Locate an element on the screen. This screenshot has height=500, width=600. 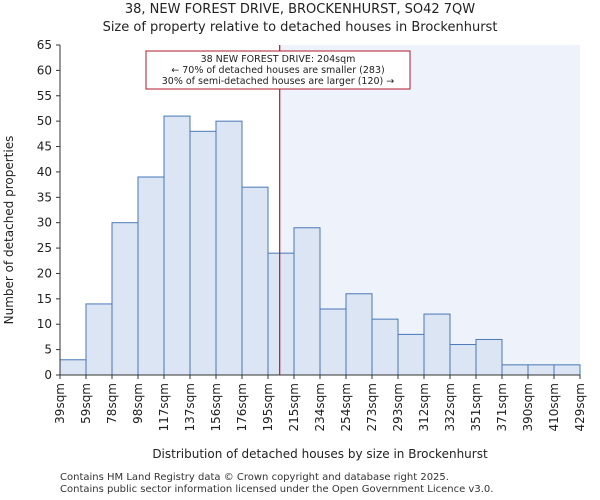
x-tick-label: 78sqm is located at coordinates (112, 403).